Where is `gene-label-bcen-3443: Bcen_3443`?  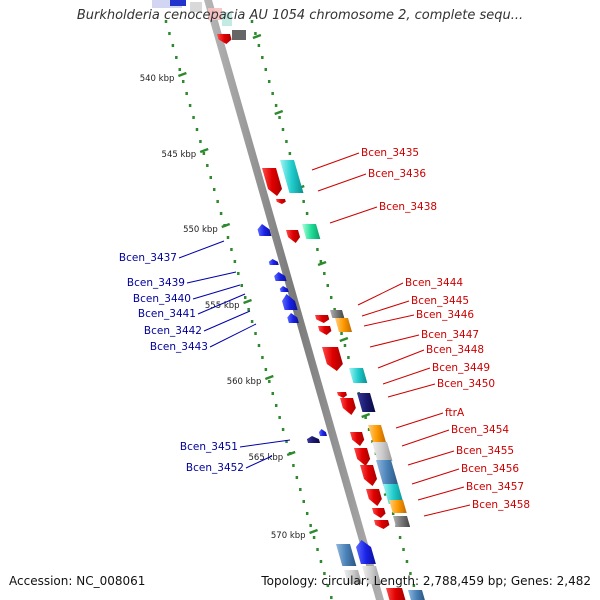
gene-label-bcen-3443: Bcen_3443 is located at coordinates (179, 347).